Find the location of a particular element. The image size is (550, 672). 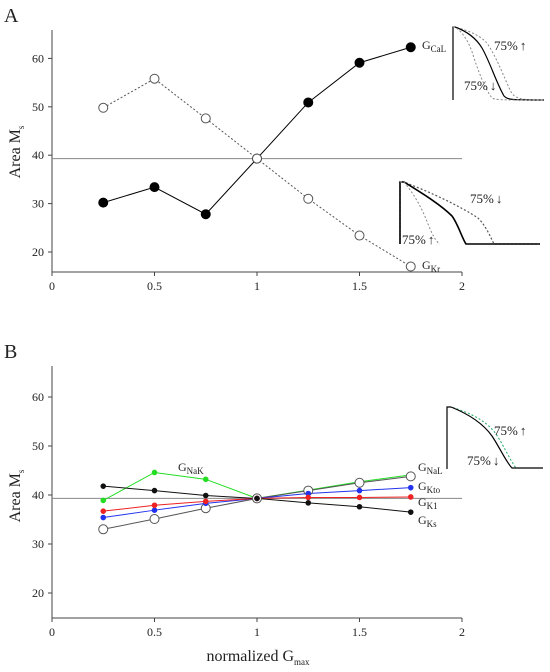

panel-a-x-ticks: 0 0.5 1 1.5 2 is located at coordinates (257, 282).